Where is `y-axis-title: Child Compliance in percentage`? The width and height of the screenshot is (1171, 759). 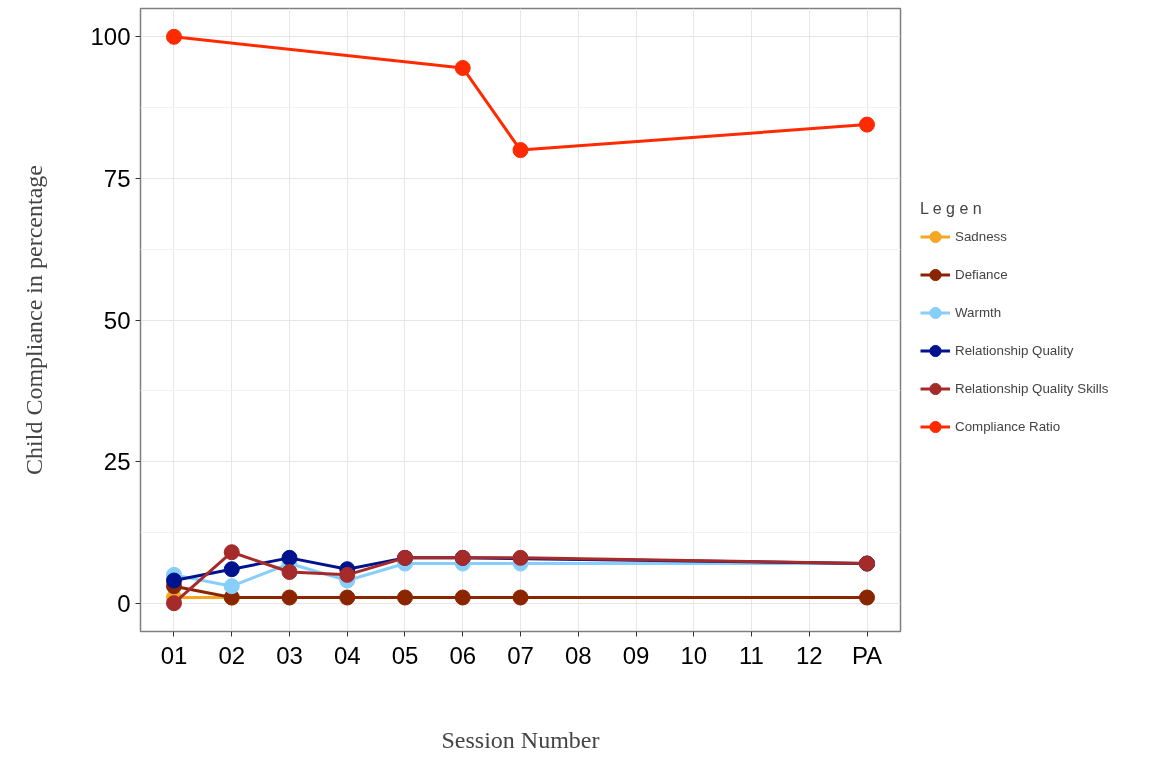 y-axis-title: Child Compliance in percentage is located at coordinates (34, 320).